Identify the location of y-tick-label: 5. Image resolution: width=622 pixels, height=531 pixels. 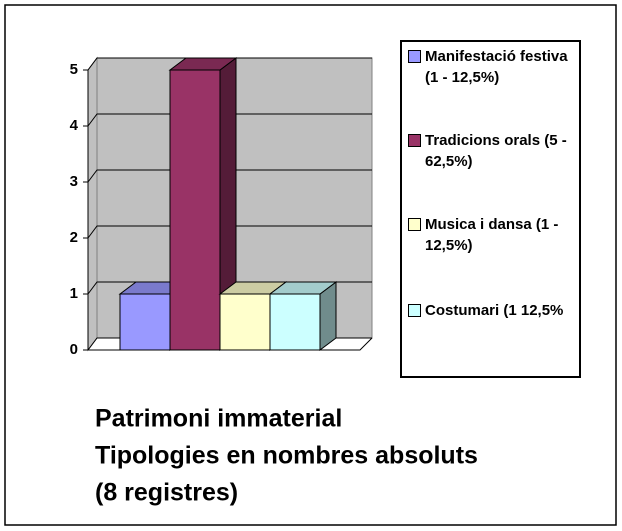
(74, 69).